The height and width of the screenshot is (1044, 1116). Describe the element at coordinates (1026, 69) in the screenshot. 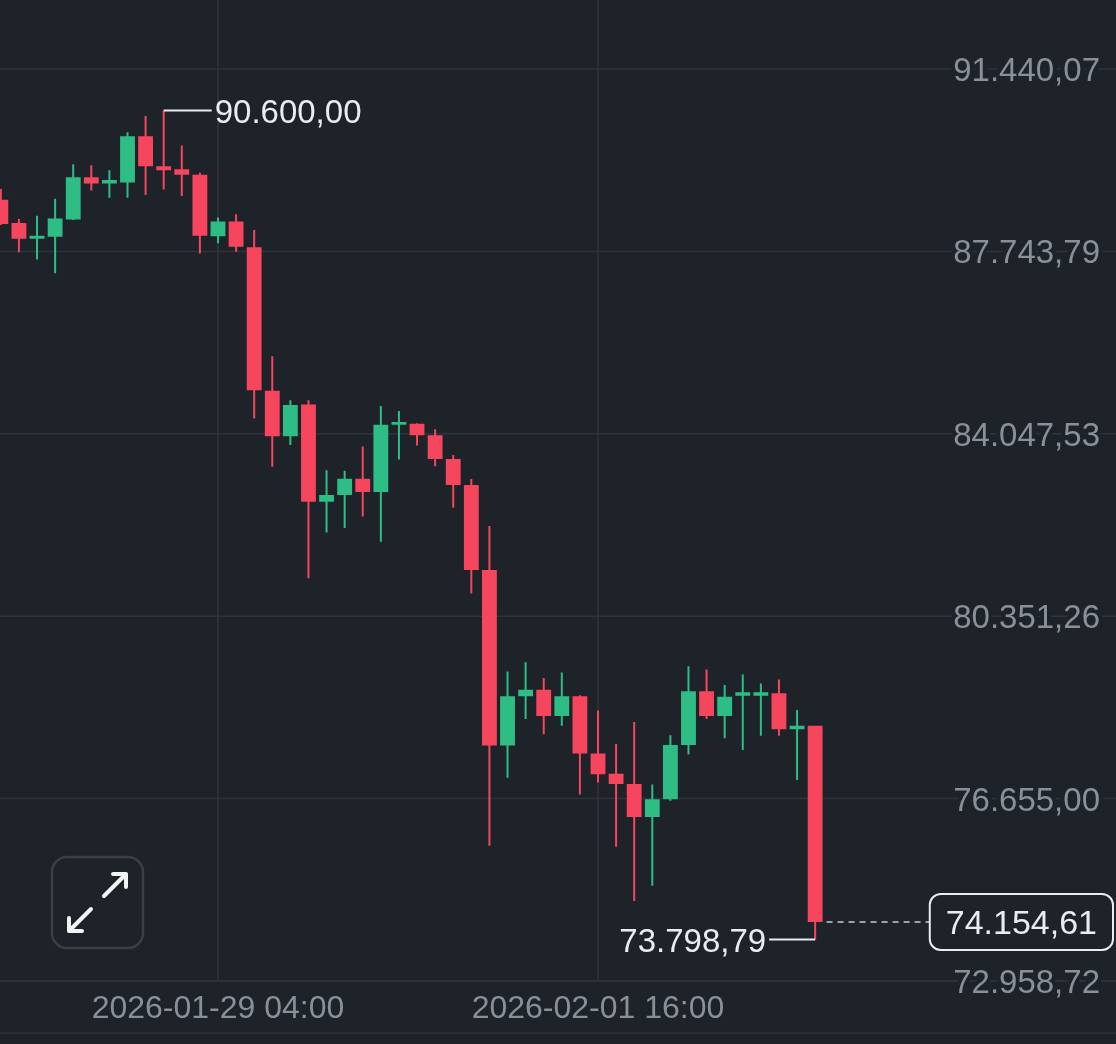

I see `y-tick-label: 91.440,07` at that location.